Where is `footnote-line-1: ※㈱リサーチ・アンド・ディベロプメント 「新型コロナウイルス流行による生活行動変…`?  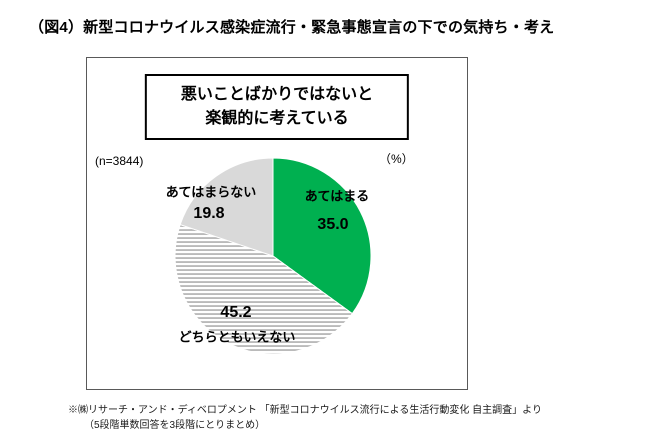
footnote-line-1: ※㈱リサーチ・アンド・ディベロプメント 「新型コロナウイルス流行による生活行動変… is located at coordinates (305, 410).